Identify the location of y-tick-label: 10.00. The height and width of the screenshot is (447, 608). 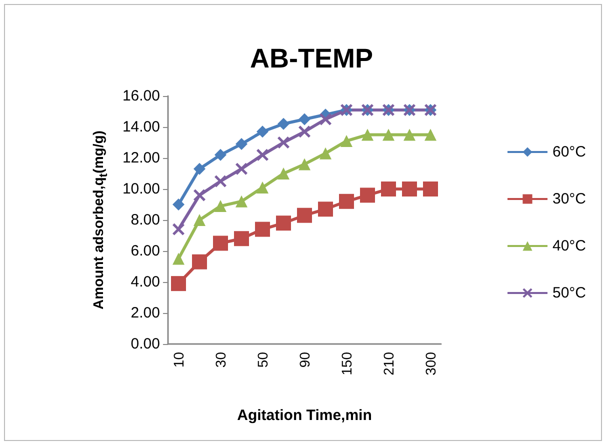
(141, 189).